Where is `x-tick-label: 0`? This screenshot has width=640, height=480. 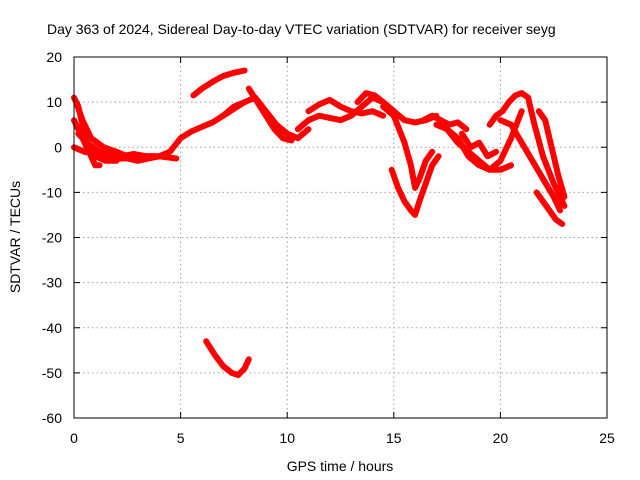 x-tick-label: 0 is located at coordinates (74, 438).